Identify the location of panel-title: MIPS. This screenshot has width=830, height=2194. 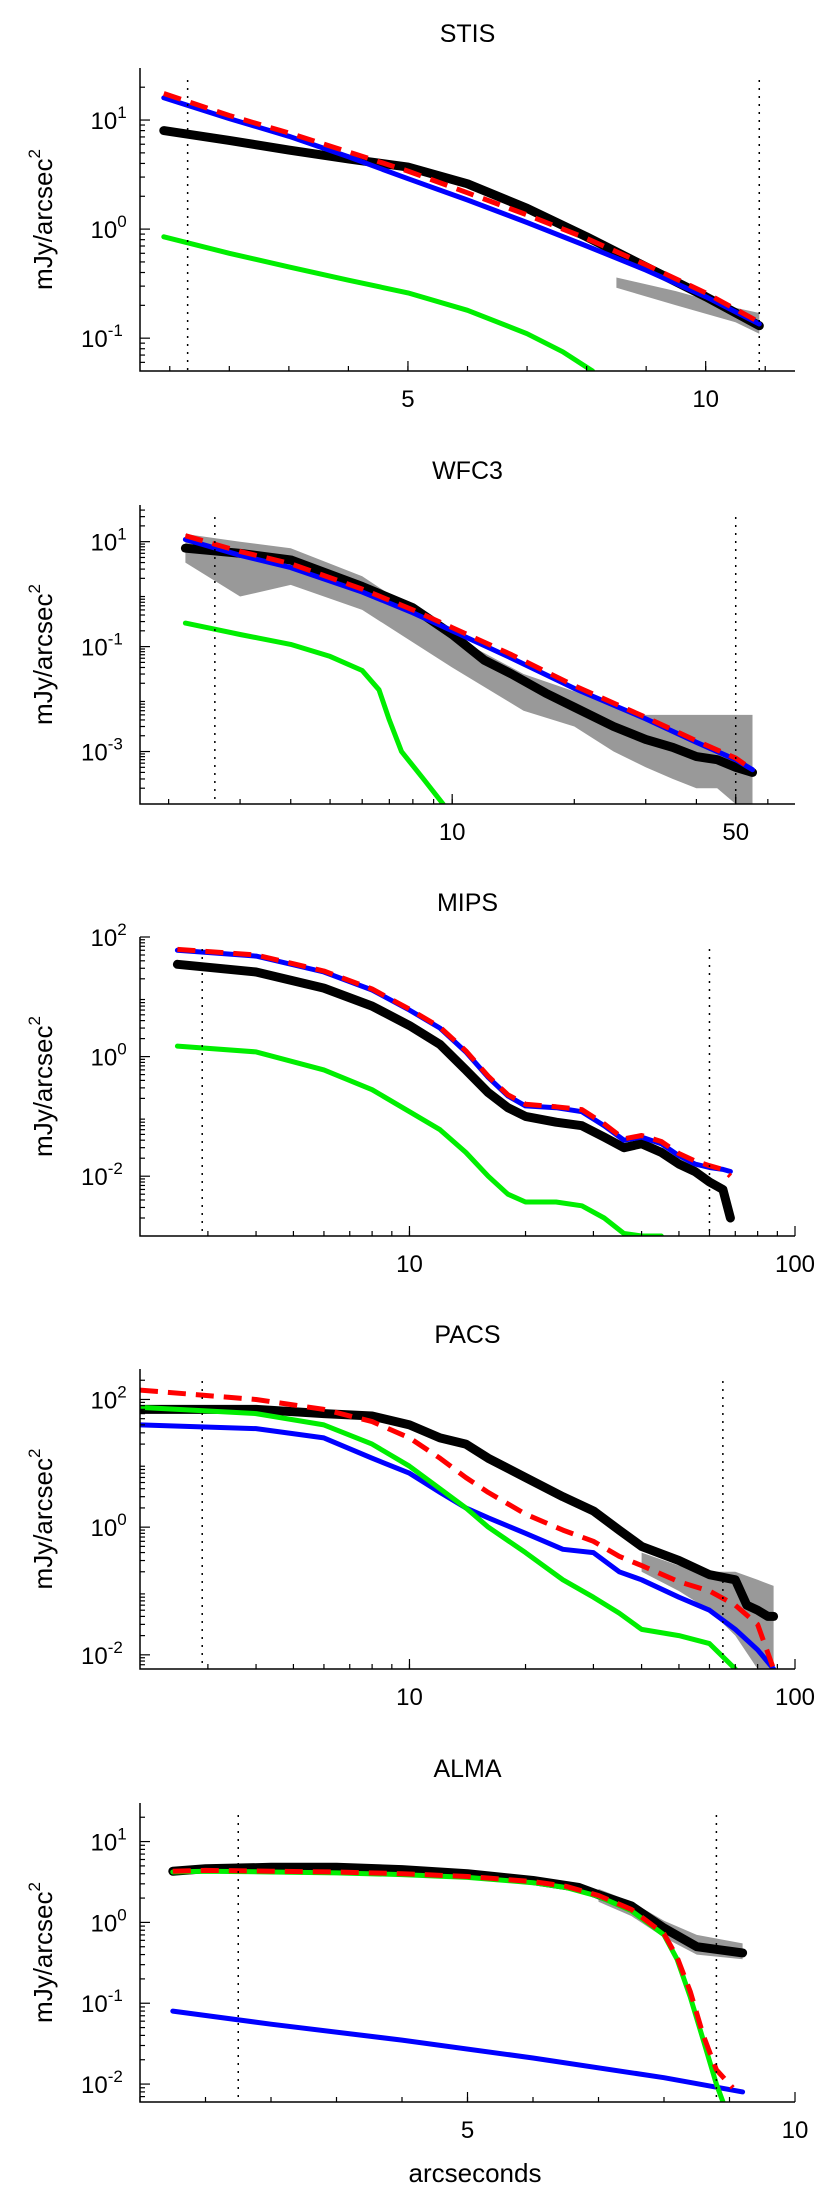
(467, 903).